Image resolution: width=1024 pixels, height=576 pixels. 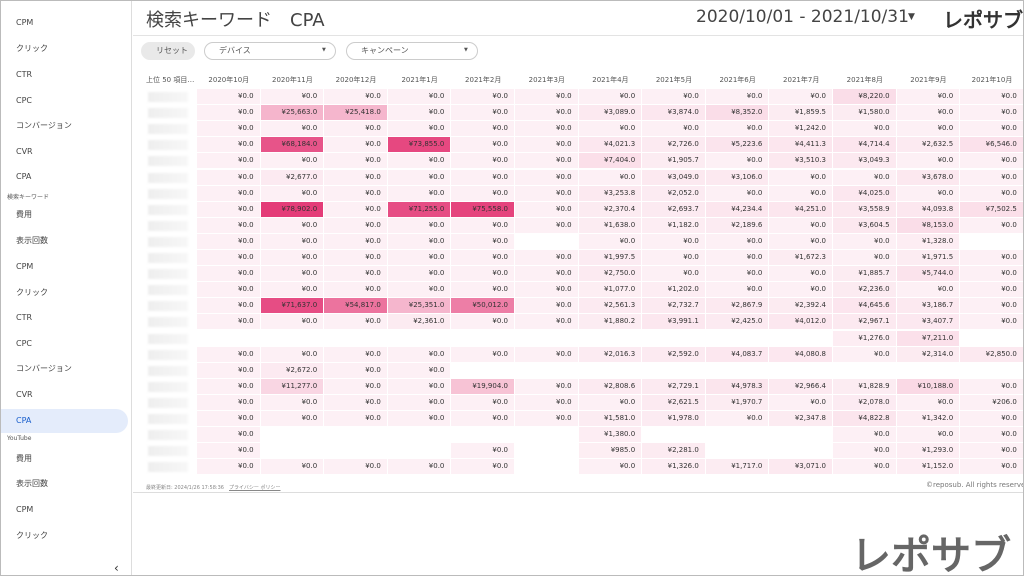 I want to click on table-cell: ¥2,850.0, so click(x=991, y=354).